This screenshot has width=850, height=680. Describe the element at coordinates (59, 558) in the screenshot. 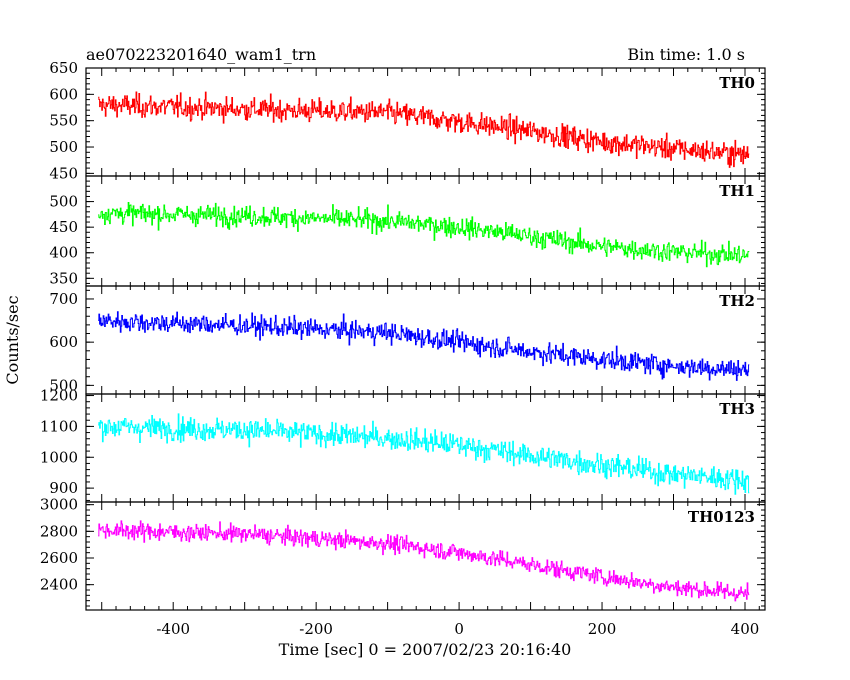

I see `y-tick-label: 2600` at that location.